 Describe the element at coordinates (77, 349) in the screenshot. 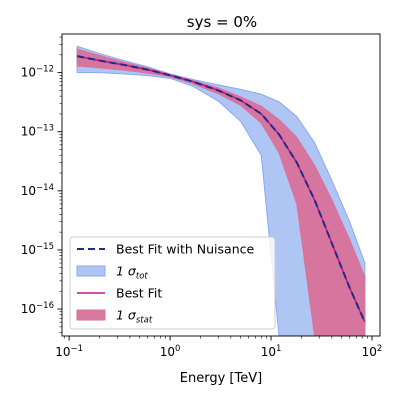

I see `x-tick-exponent: −1` at that location.